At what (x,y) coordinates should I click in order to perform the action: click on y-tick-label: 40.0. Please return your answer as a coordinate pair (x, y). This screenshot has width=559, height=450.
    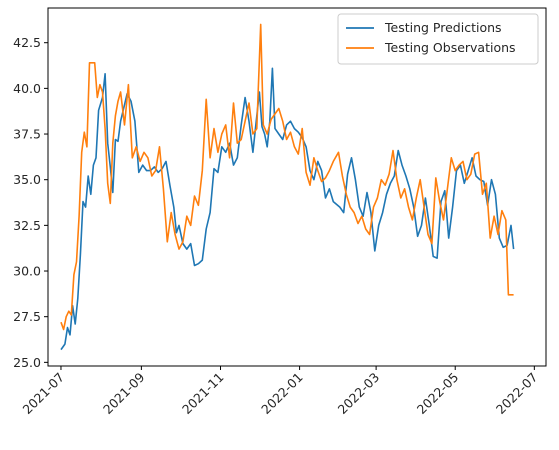
    Looking at the image, I should click on (27, 88).